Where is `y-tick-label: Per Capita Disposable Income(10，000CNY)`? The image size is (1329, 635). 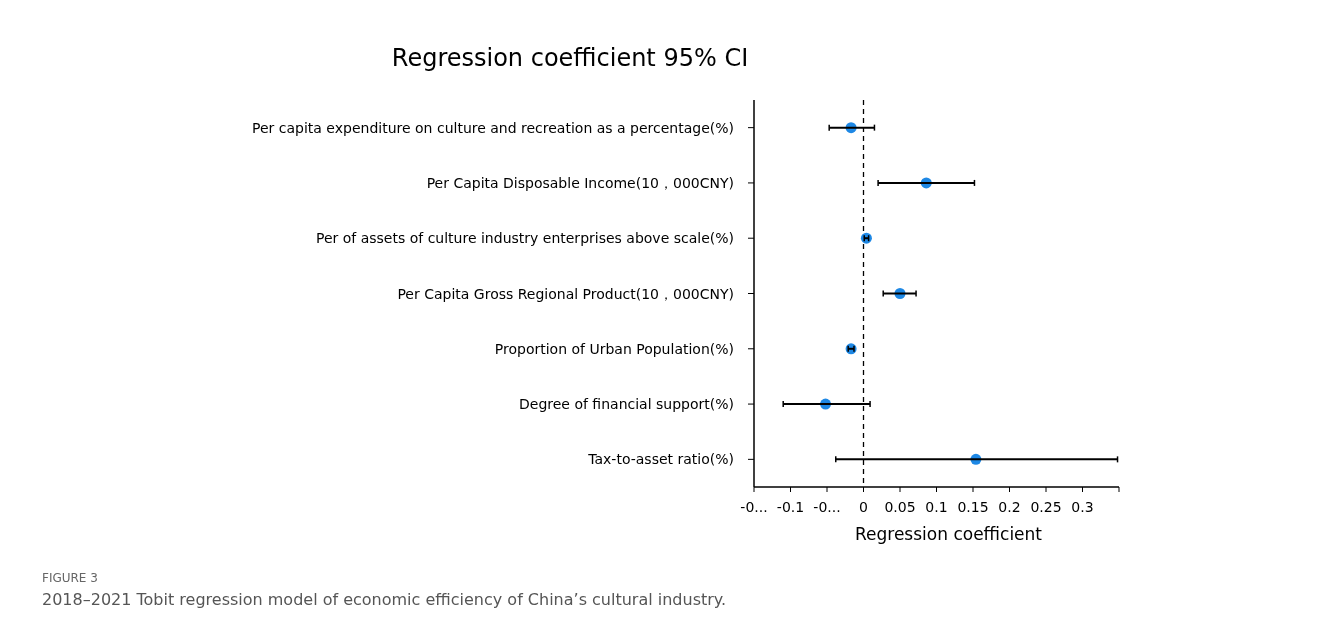
y-tick-label: Per Capita Disposable Income(10，000CNY) is located at coordinates (580, 182).